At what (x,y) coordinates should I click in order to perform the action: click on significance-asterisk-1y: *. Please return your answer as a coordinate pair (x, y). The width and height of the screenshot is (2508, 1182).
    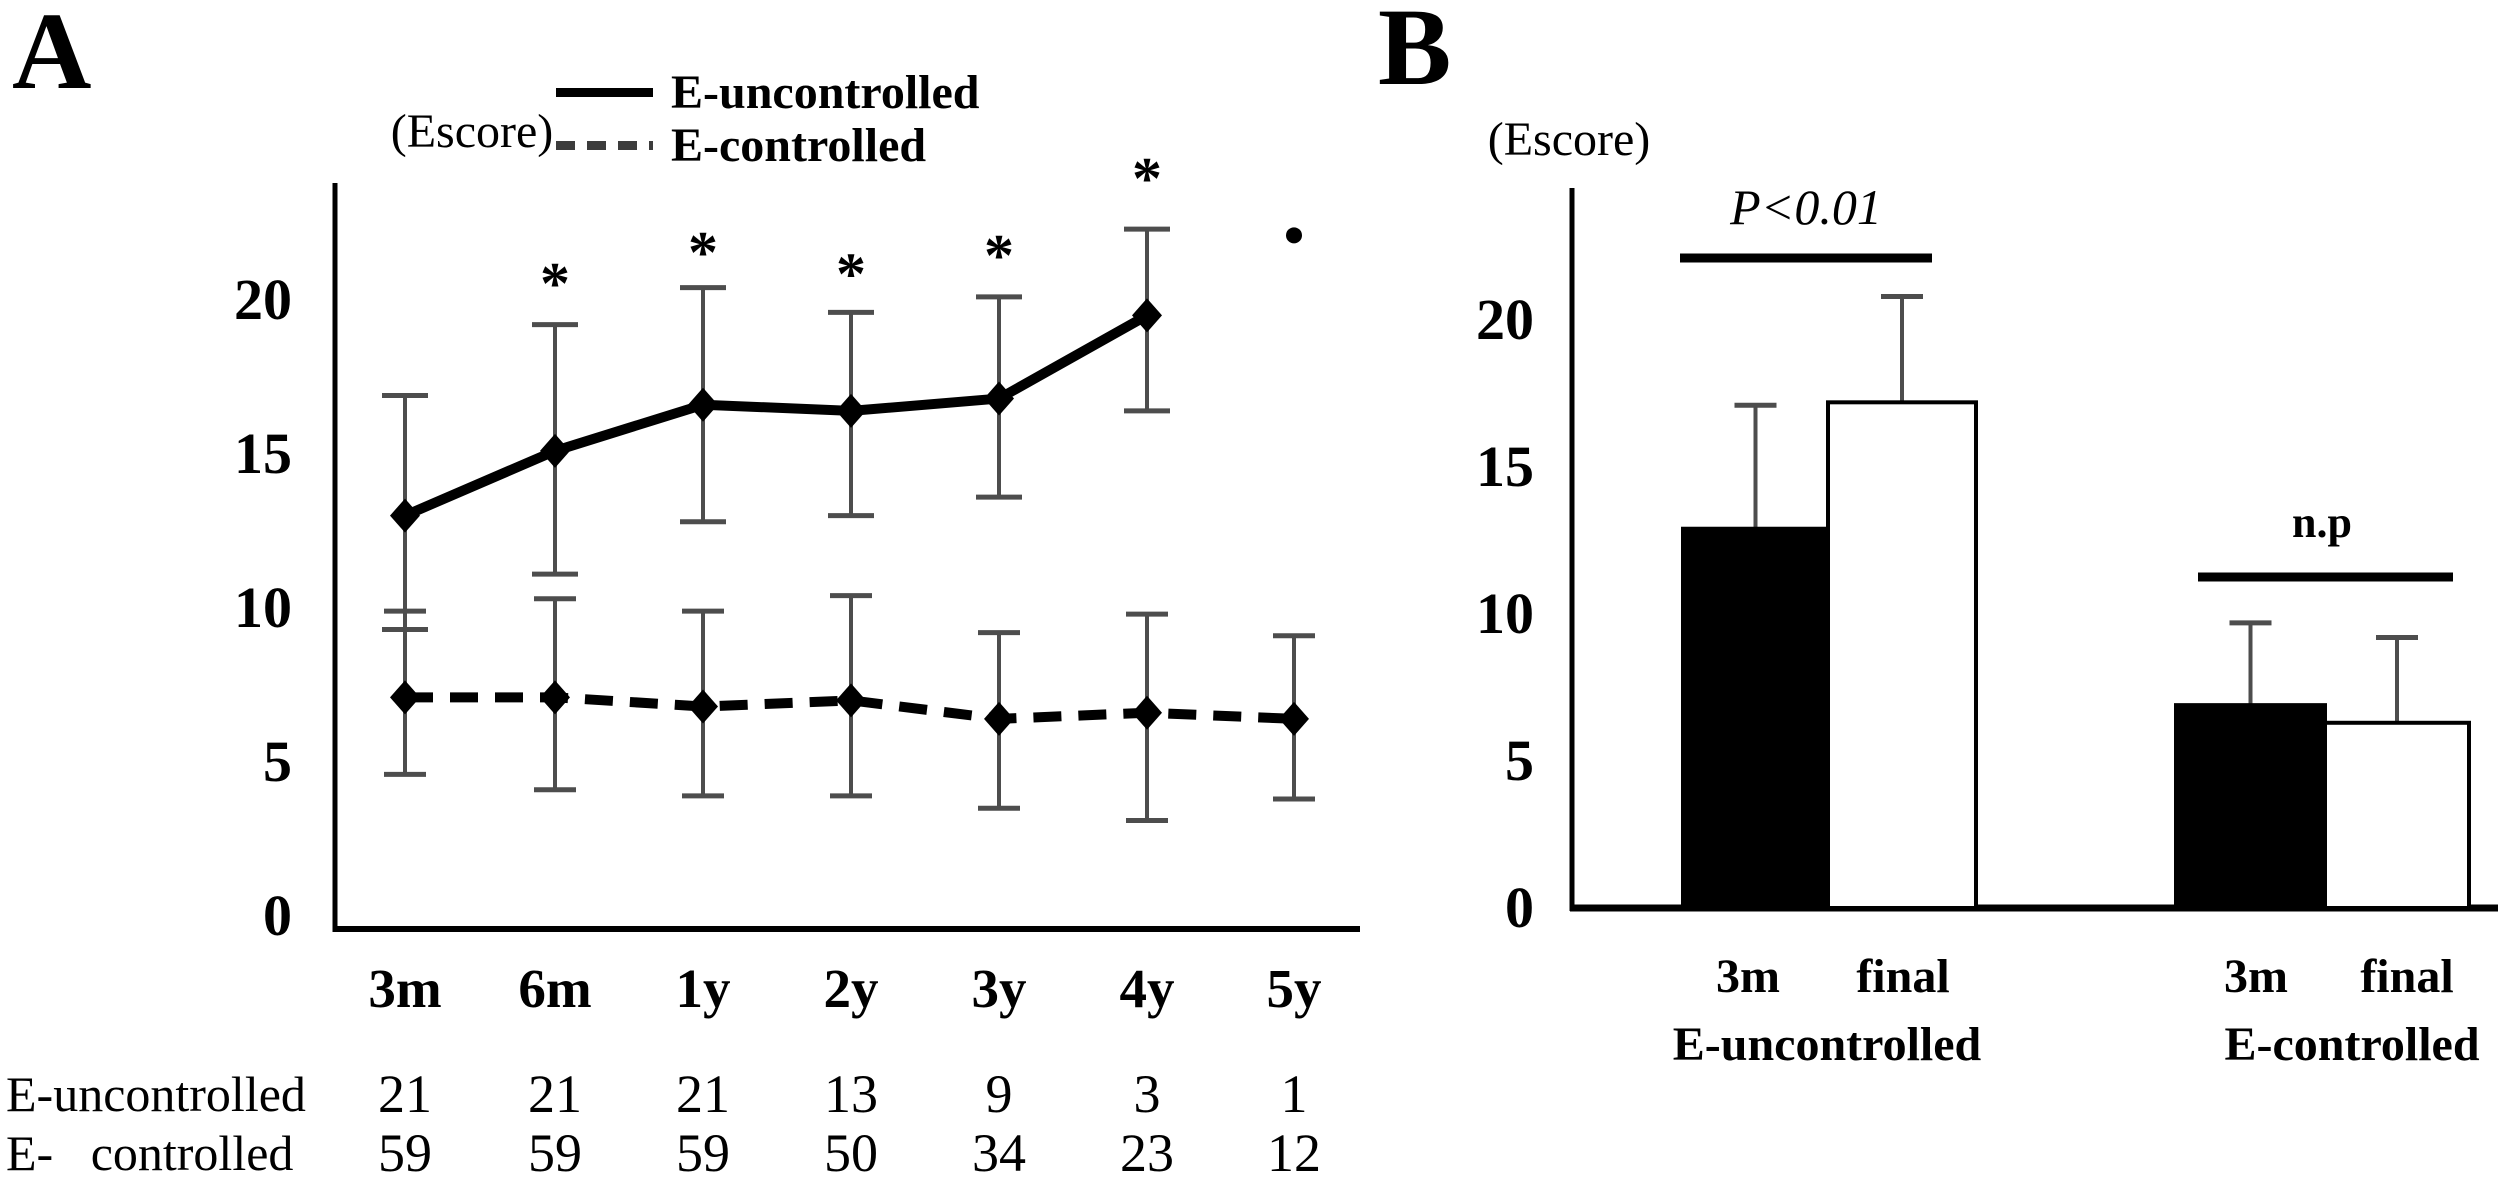
    Looking at the image, I should click on (703, 253).